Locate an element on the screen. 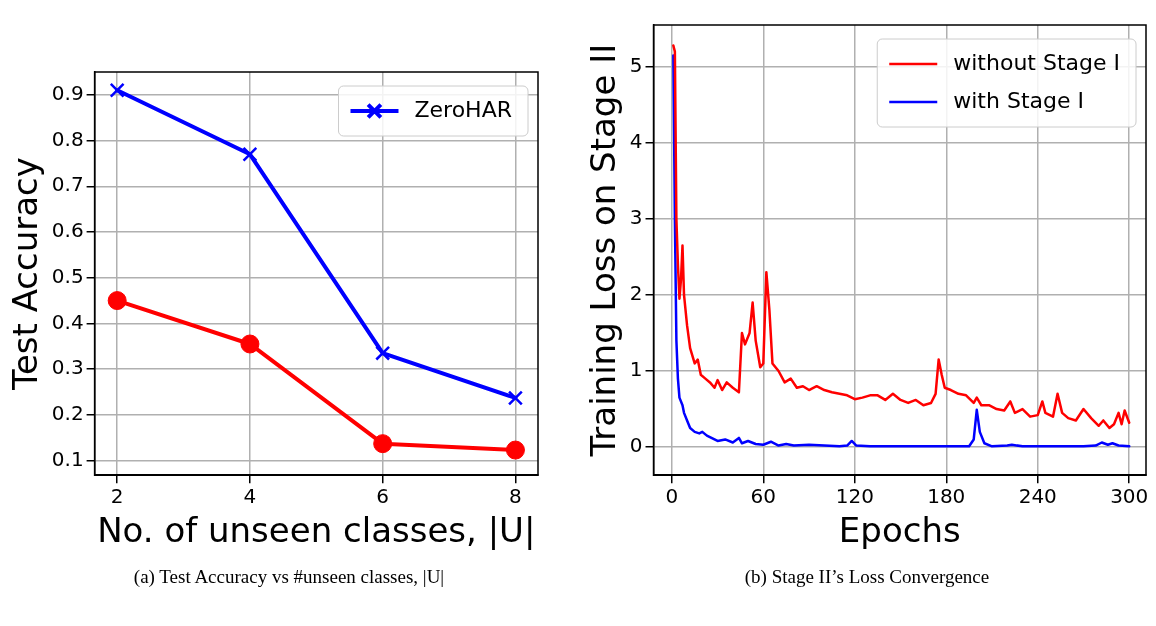 The width and height of the screenshot is (1156, 626). y-tick-label: 0.1 is located at coordinates (67, 458).